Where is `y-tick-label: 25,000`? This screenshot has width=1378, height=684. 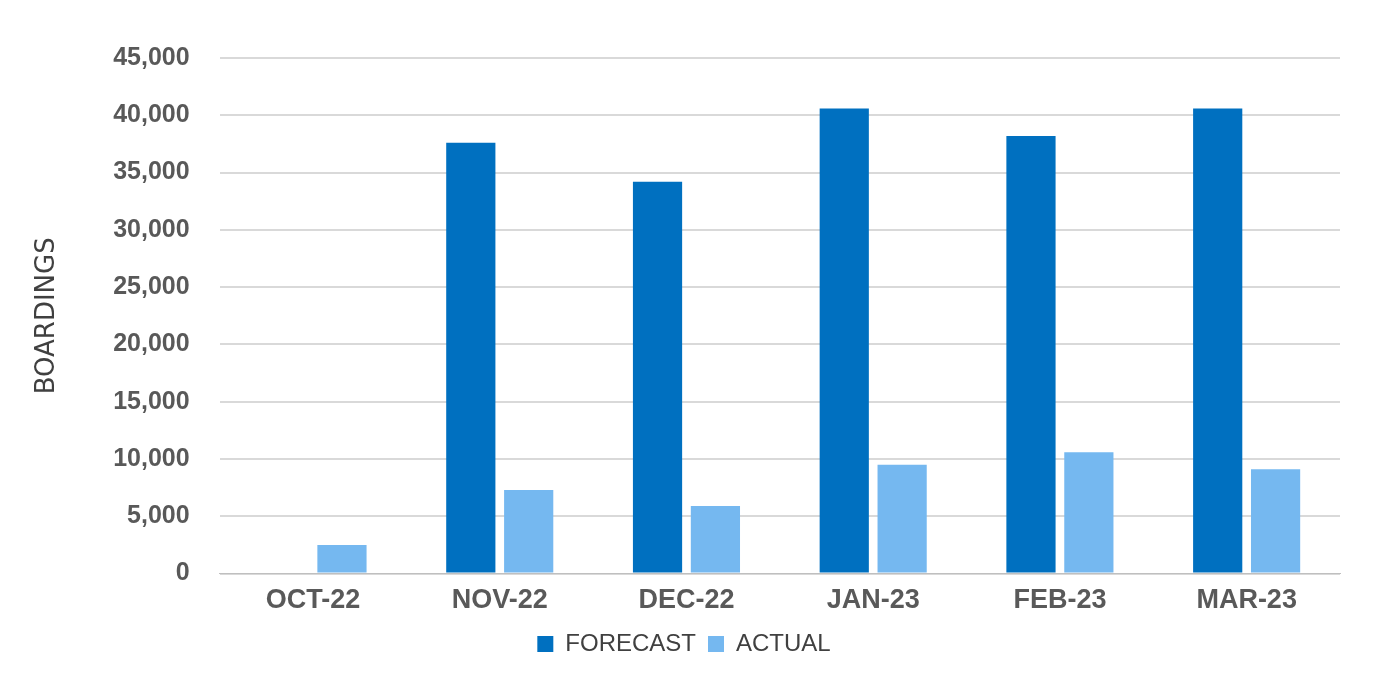 y-tick-label: 25,000 is located at coordinates (151, 285).